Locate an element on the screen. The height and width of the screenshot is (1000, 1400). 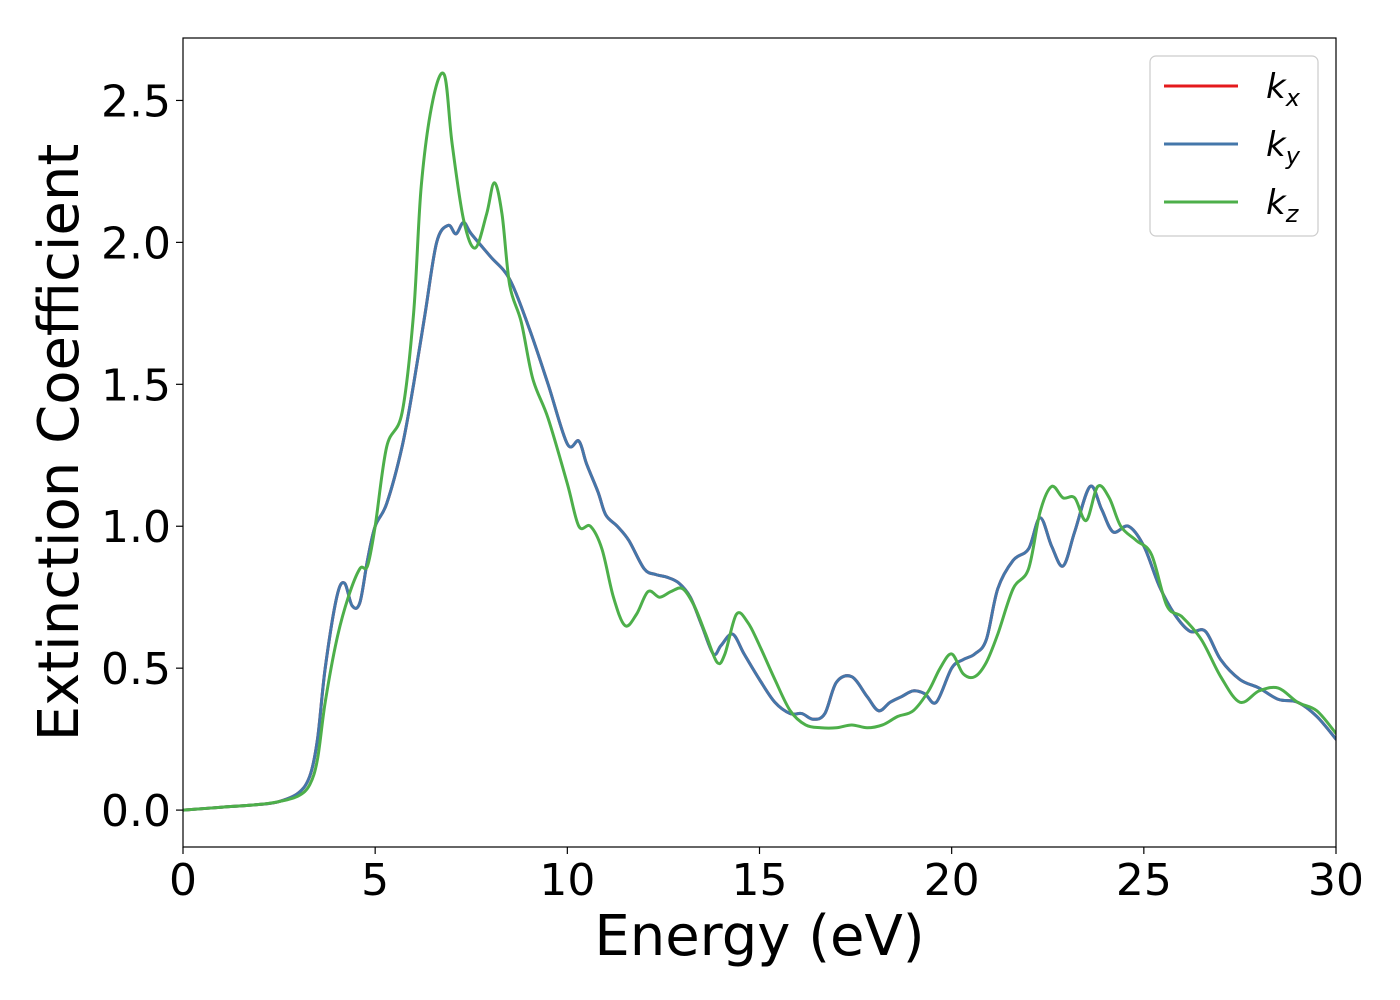
legend-box is located at coordinates (1234, 146).